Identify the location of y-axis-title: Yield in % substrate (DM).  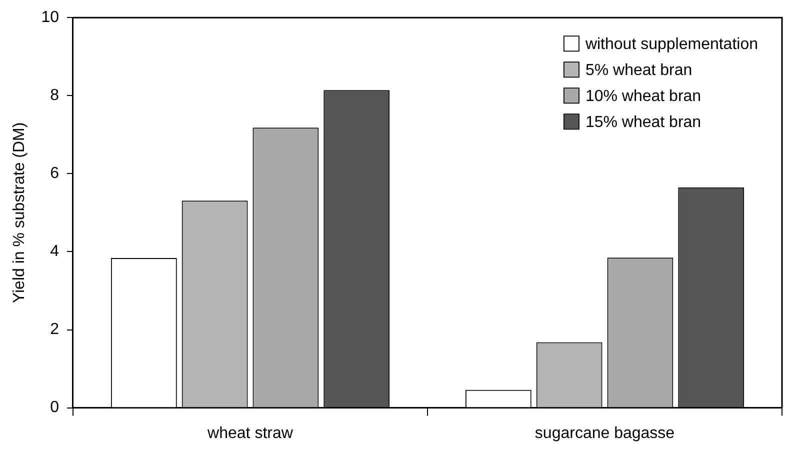
(19, 213).